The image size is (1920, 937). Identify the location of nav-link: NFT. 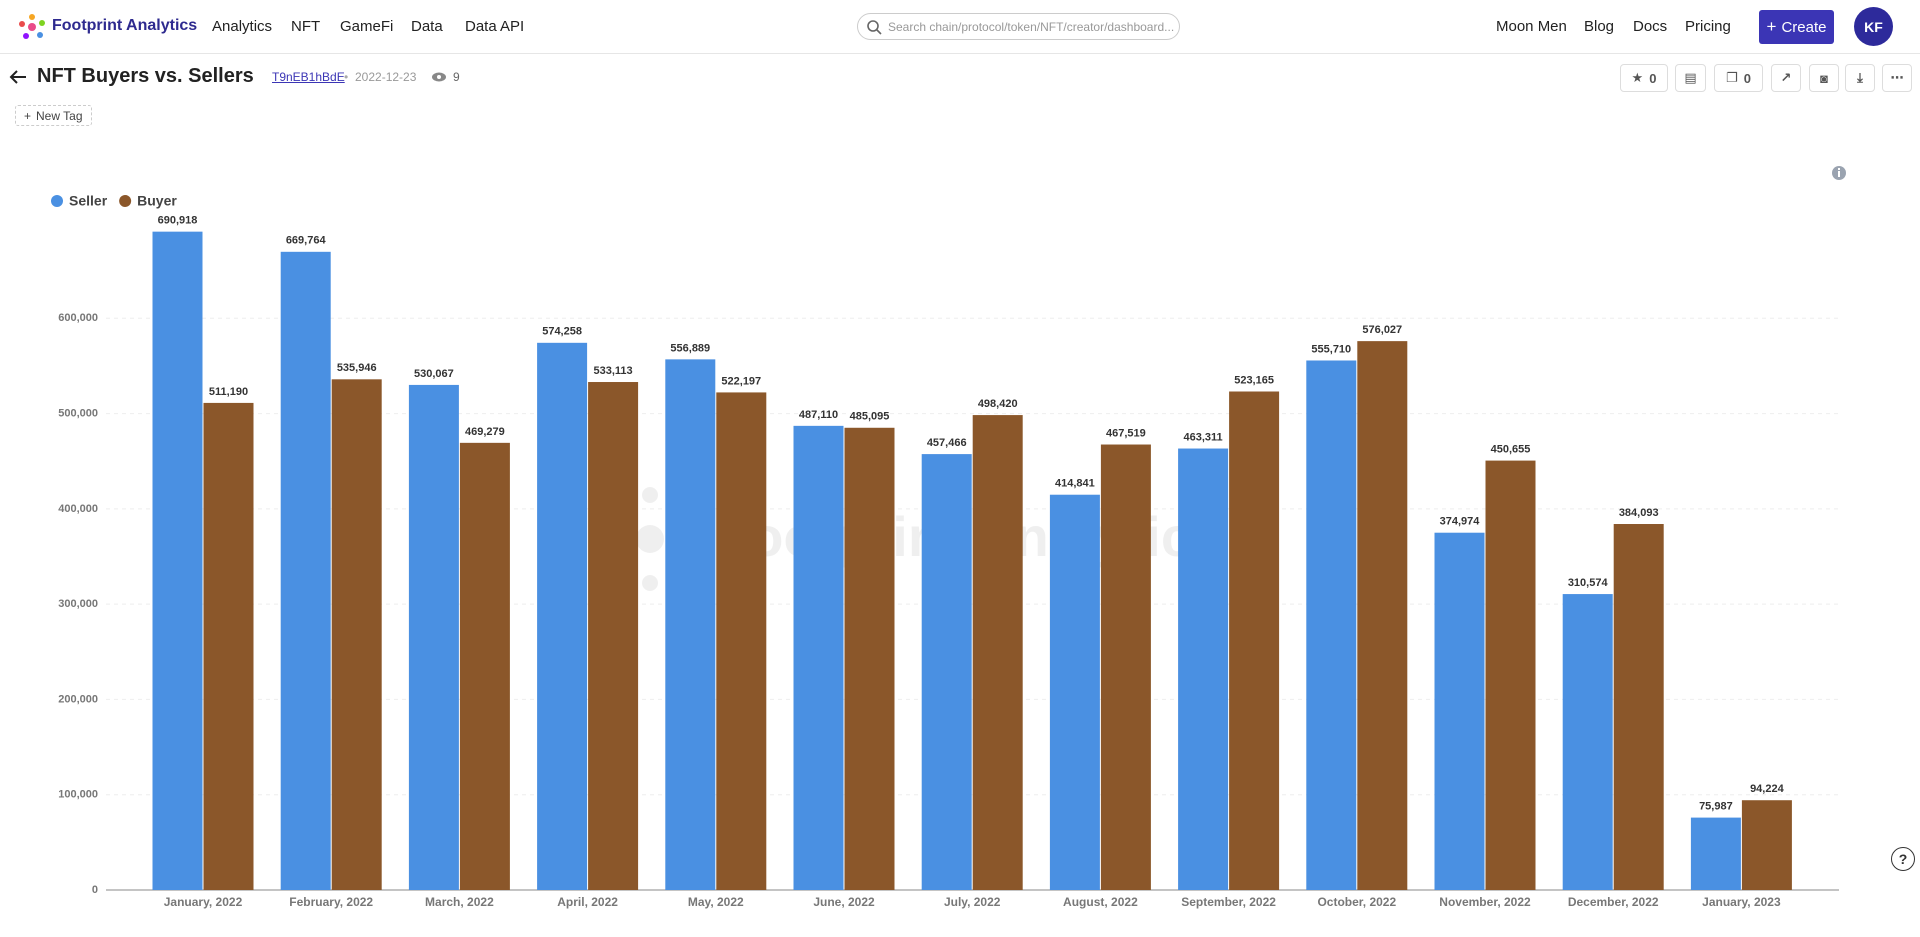
(306, 26).